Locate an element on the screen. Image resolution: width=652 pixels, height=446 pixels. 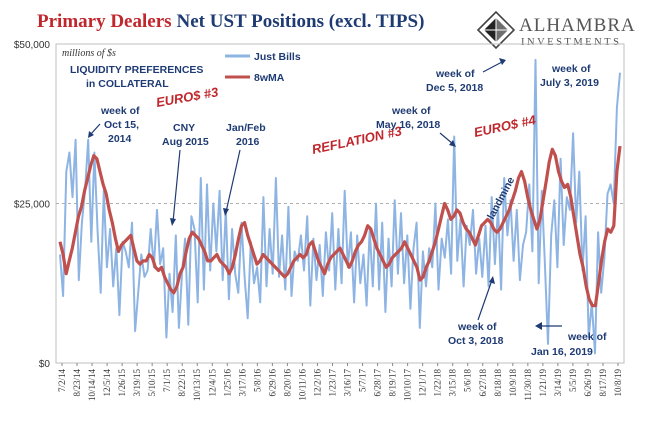
x-tick-label: 5/7/17 is located at coordinates (363, 381).